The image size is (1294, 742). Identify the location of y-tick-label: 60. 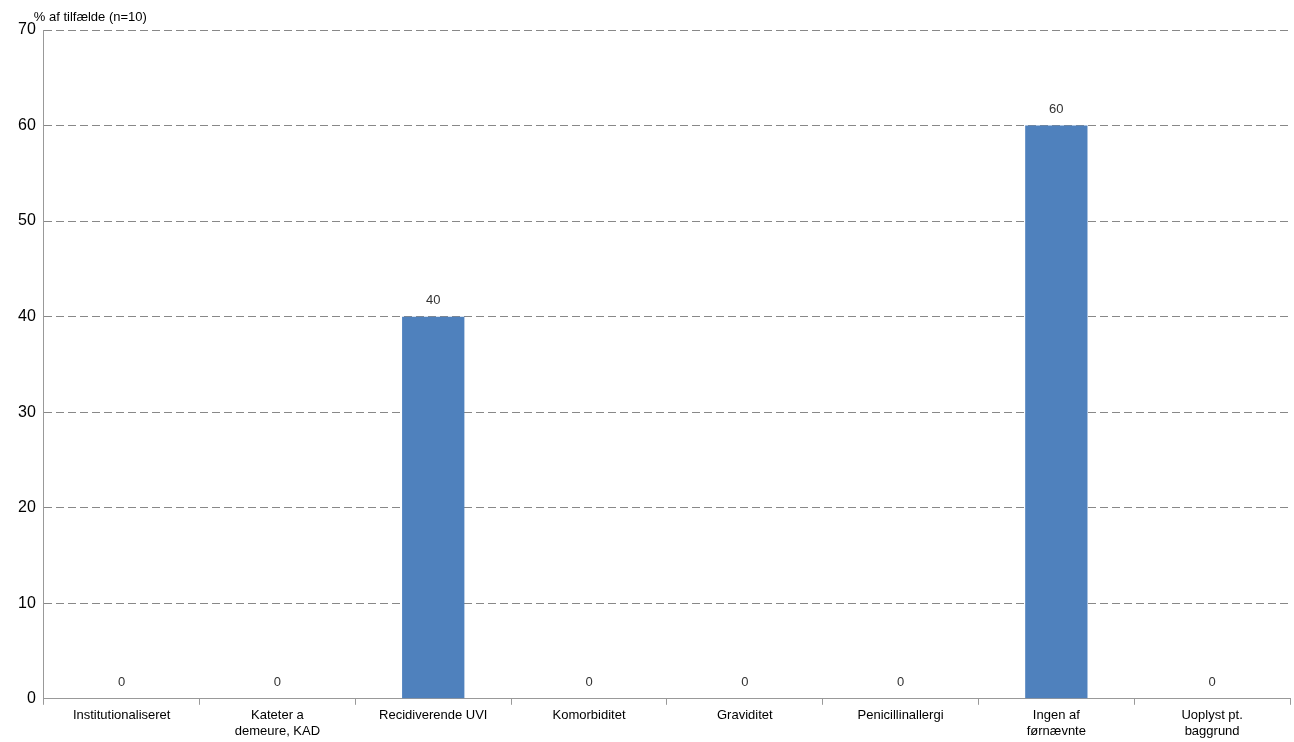
(27, 124).